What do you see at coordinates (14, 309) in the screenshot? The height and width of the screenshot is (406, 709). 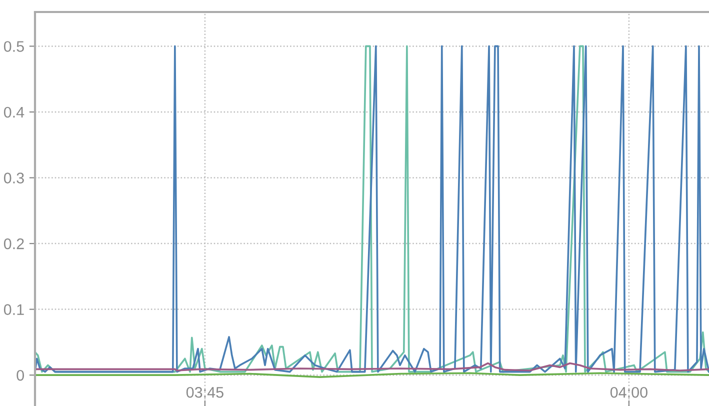 I see `y-tick-label: 0.1` at bounding box center [14, 309].